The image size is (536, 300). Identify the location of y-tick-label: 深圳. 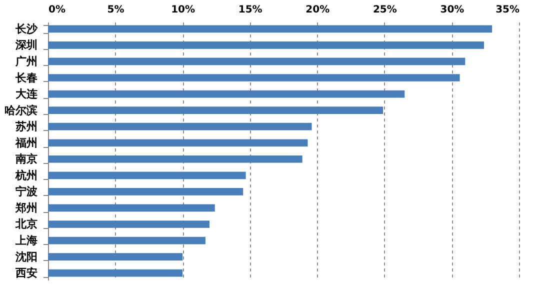
(26, 45).